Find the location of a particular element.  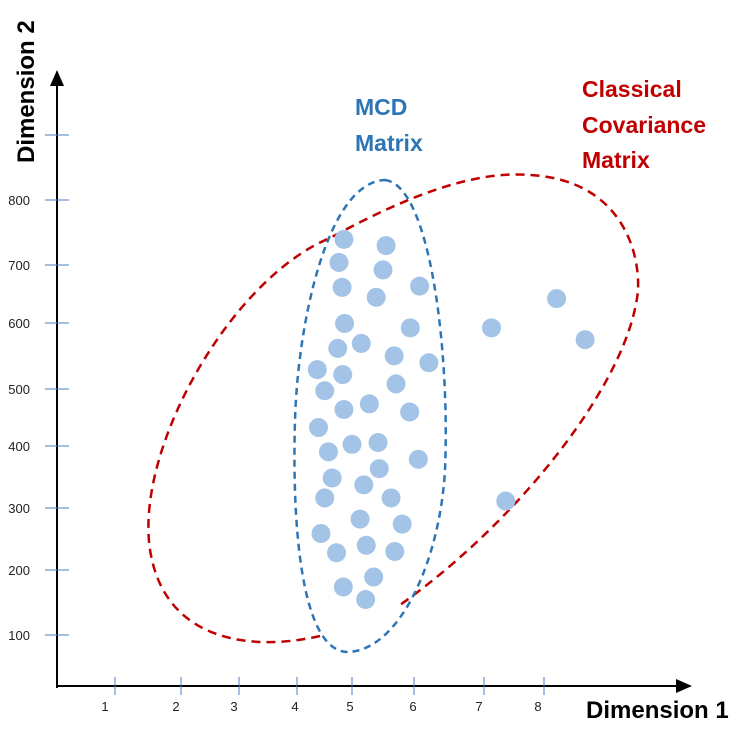

classical-annotation-line-2: Covariance is located at coordinates (644, 125).